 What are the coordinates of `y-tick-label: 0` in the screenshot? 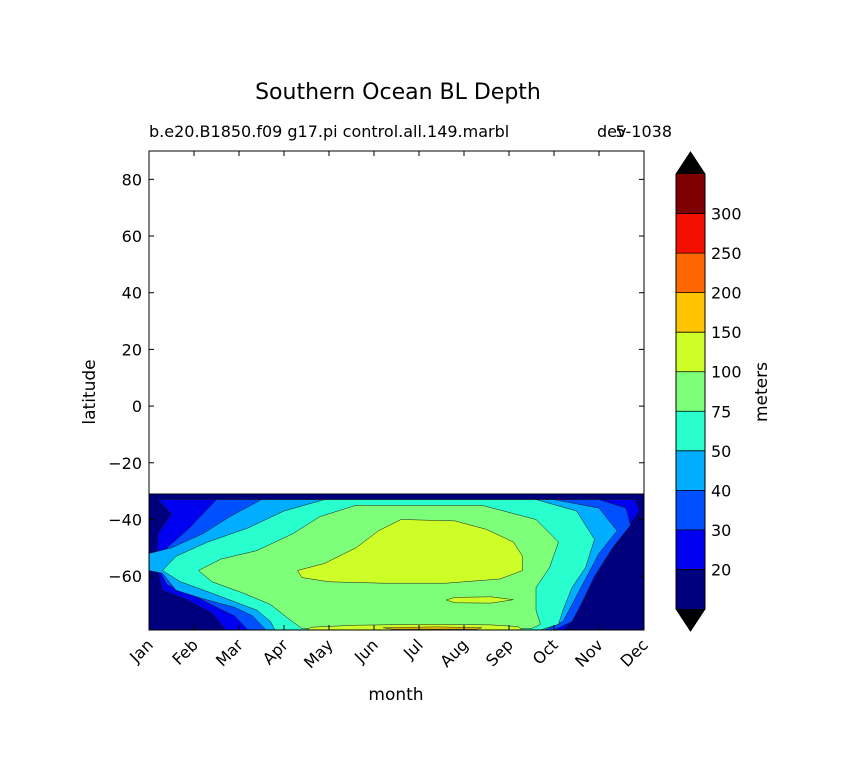 It's located at (137, 406).